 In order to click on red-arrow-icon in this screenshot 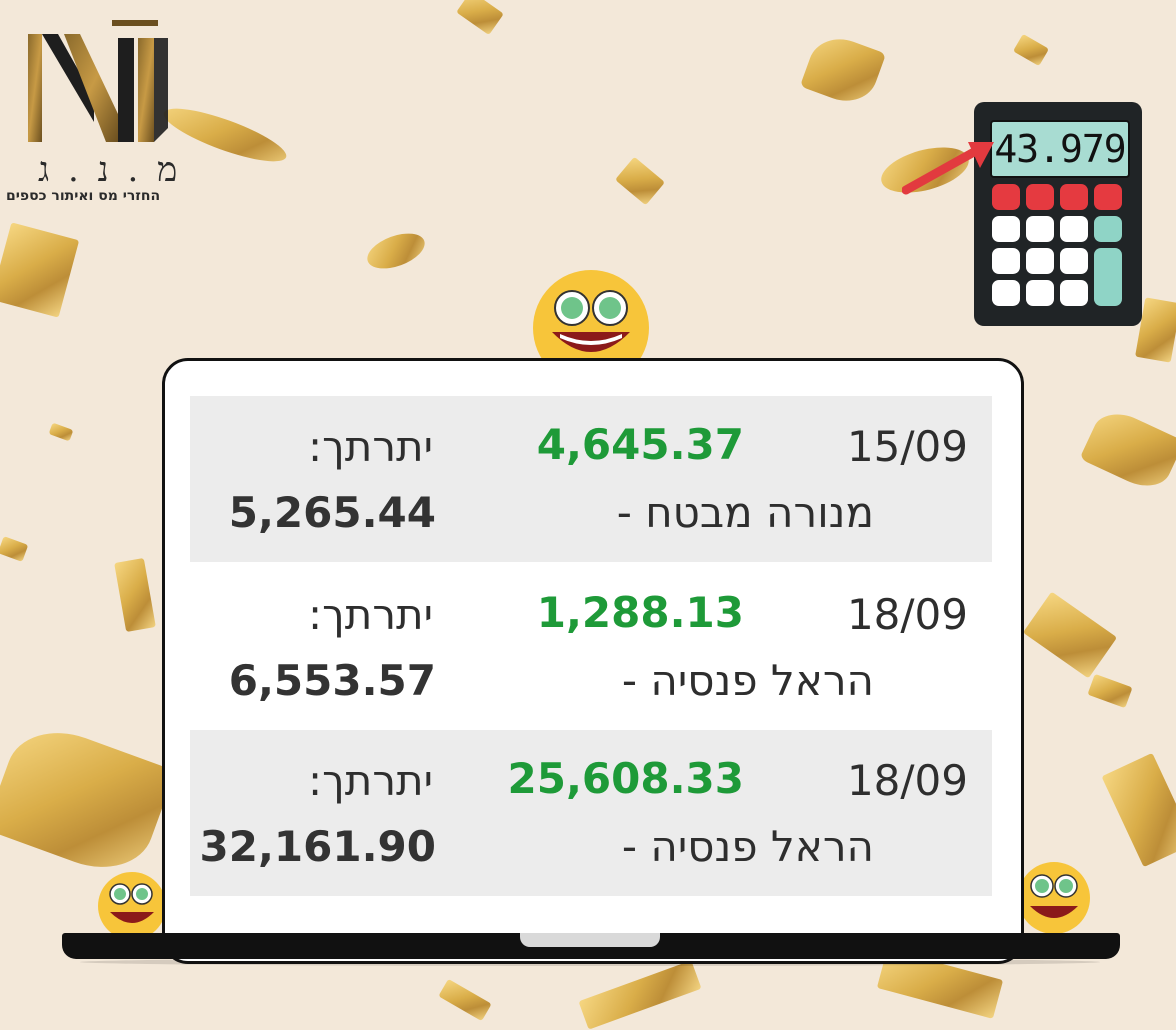, I will do `click(948, 168)`.